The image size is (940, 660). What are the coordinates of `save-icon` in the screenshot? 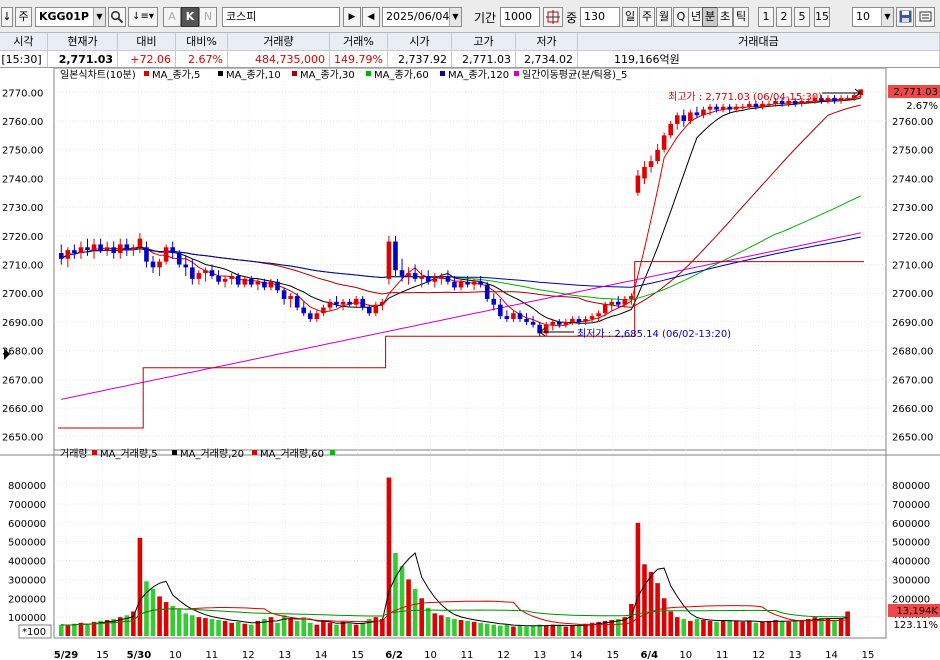 It's located at (905, 17).